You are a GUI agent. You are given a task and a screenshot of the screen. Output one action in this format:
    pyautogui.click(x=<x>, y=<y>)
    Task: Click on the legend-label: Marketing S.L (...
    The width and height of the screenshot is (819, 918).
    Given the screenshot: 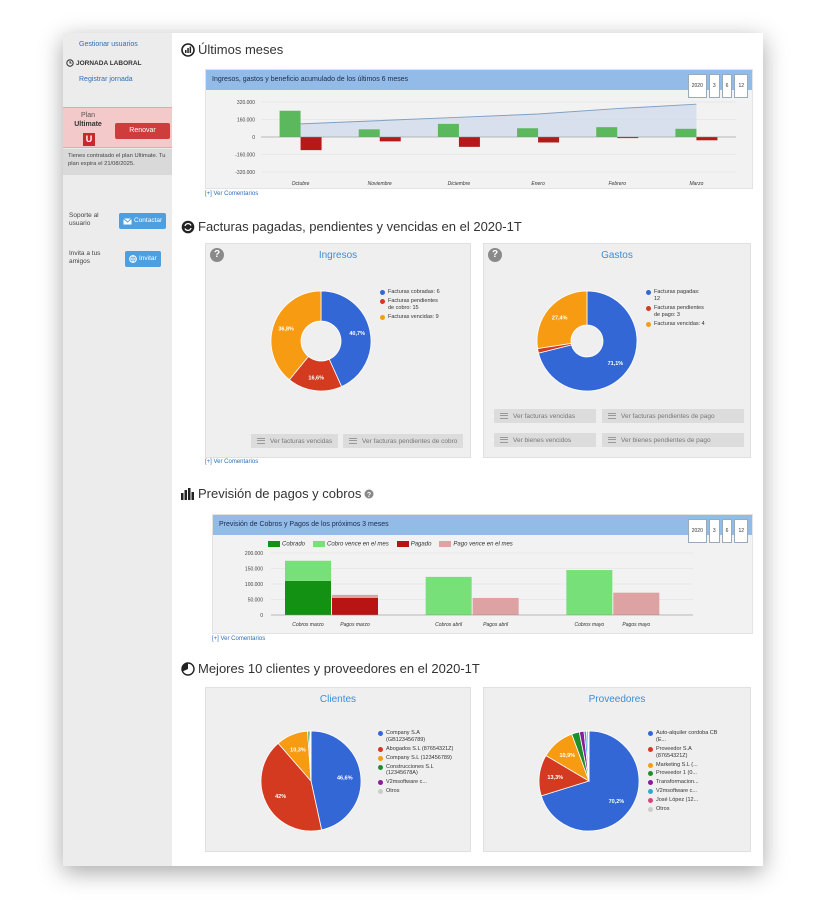 What is the action you would take?
    pyautogui.click(x=677, y=764)
    